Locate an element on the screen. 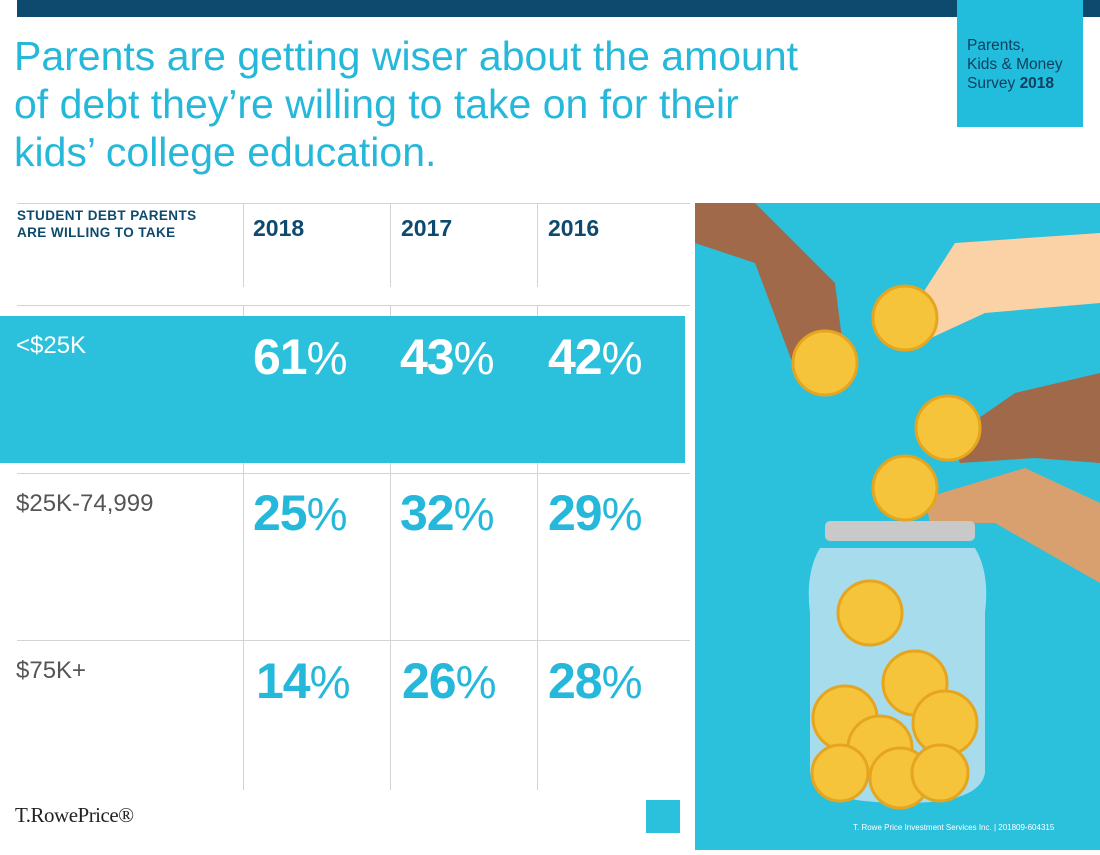 The image size is (1100, 855). value-cell: 32% is located at coordinates (447, 513).